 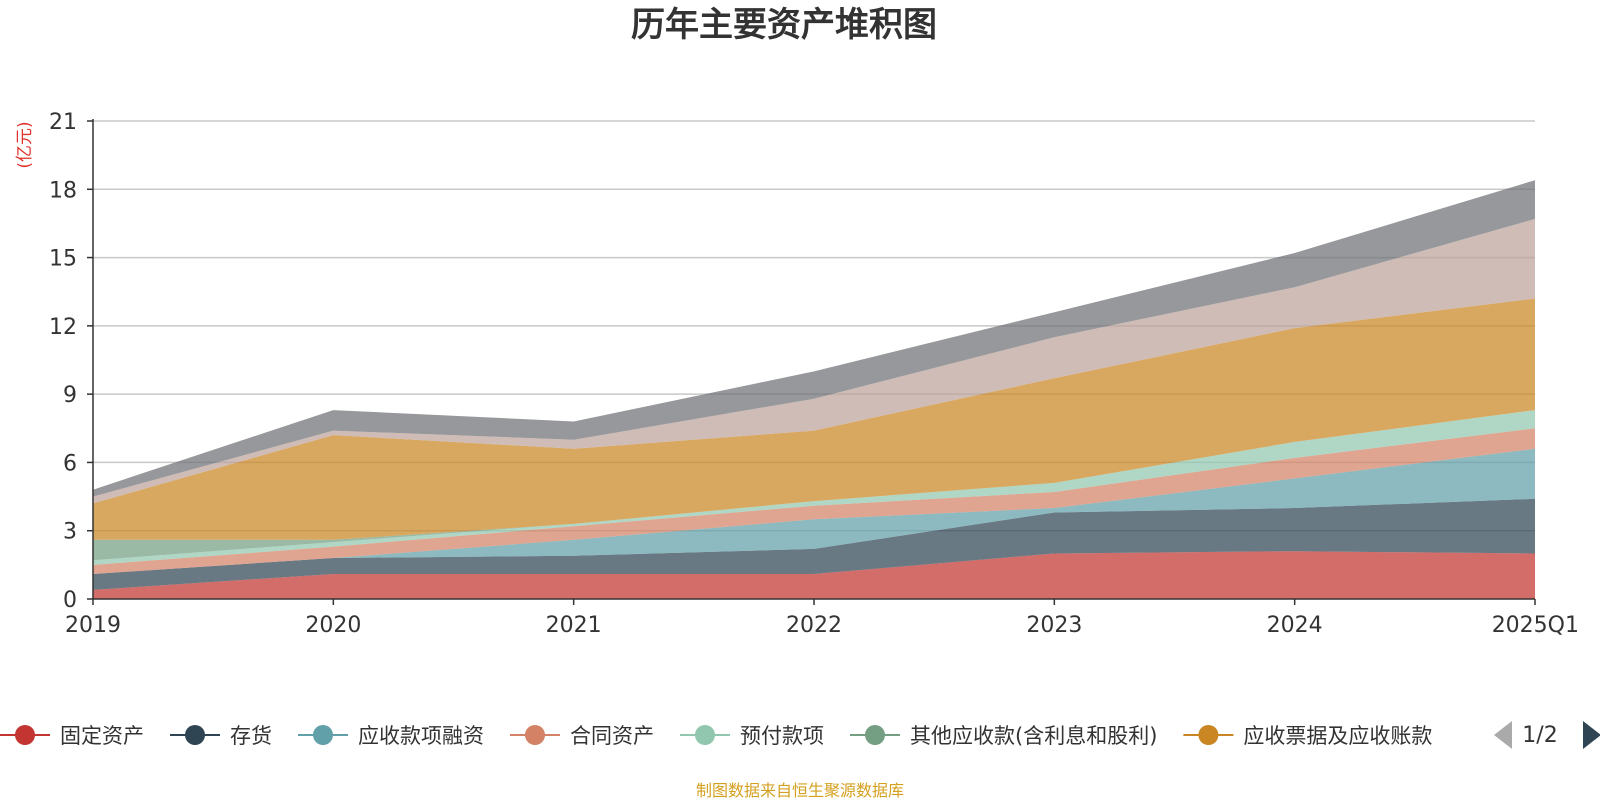 I want to click on y-tick-label: 6, so click(x=70, y=463).